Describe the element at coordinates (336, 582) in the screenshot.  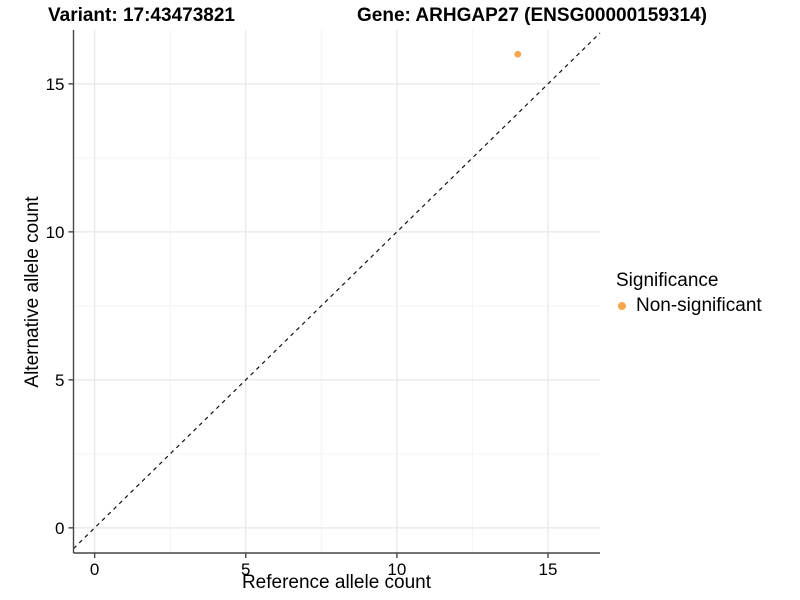
I see `x-axis-title: Reference allele count` at that location.